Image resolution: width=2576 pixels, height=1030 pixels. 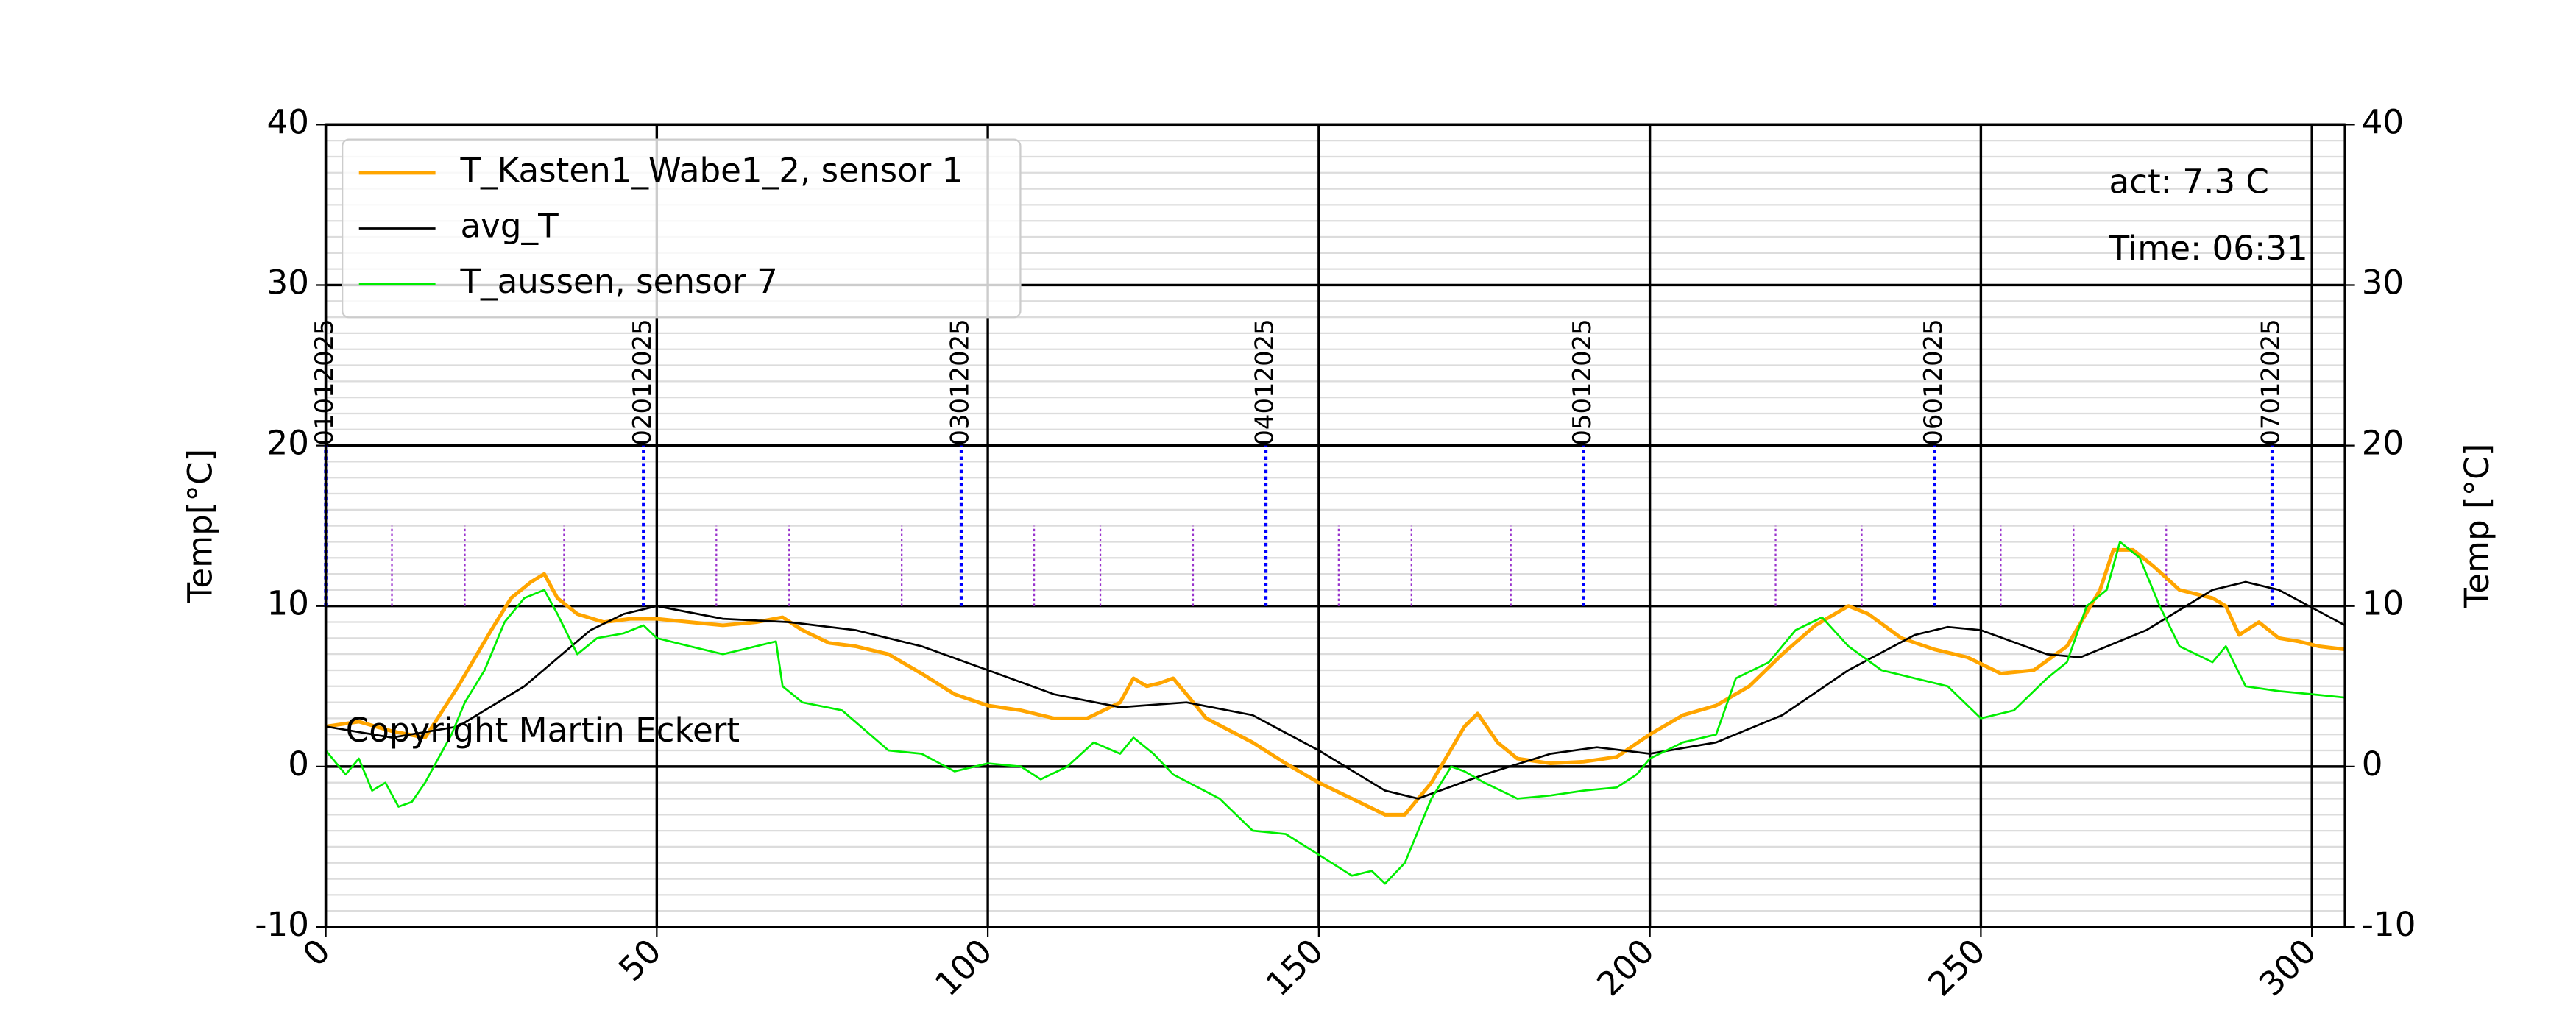 What do you see at coordinates (2389, 925) in the screenshot?
I see `y2-tick-label: -10` at bounding box center [2389, 925].